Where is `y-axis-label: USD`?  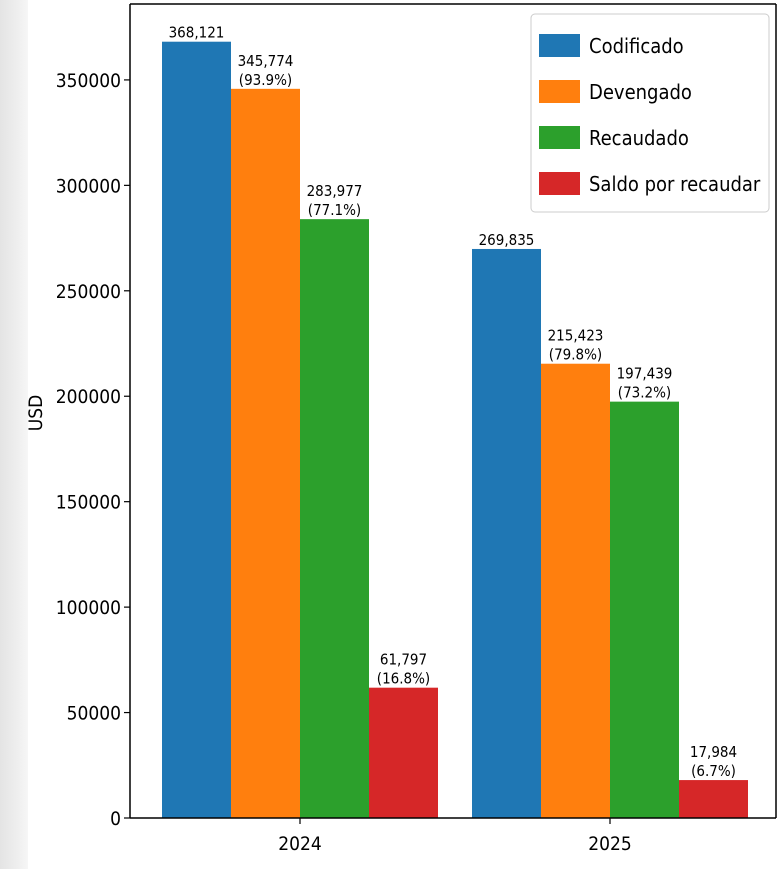 y-axis-label: USD is located at coordinates (36, 413).